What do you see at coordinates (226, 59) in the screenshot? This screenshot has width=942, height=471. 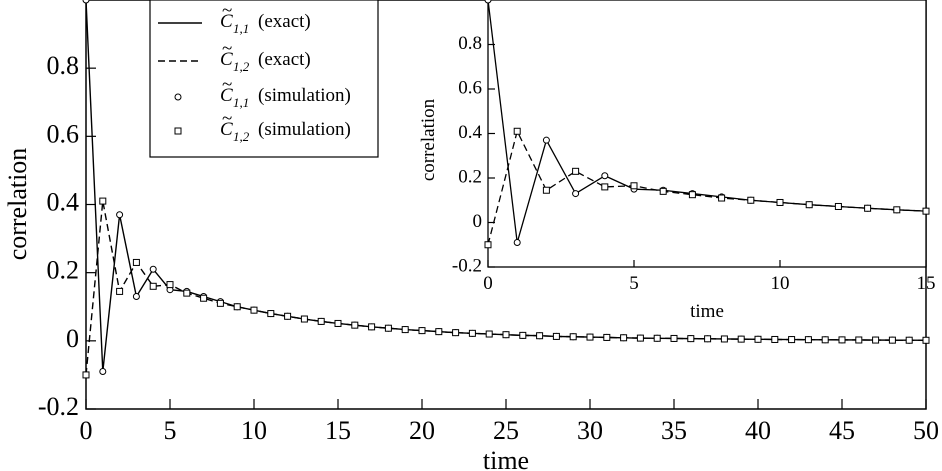 I see `legend-symbol: C` at bounding box center [226, 59].